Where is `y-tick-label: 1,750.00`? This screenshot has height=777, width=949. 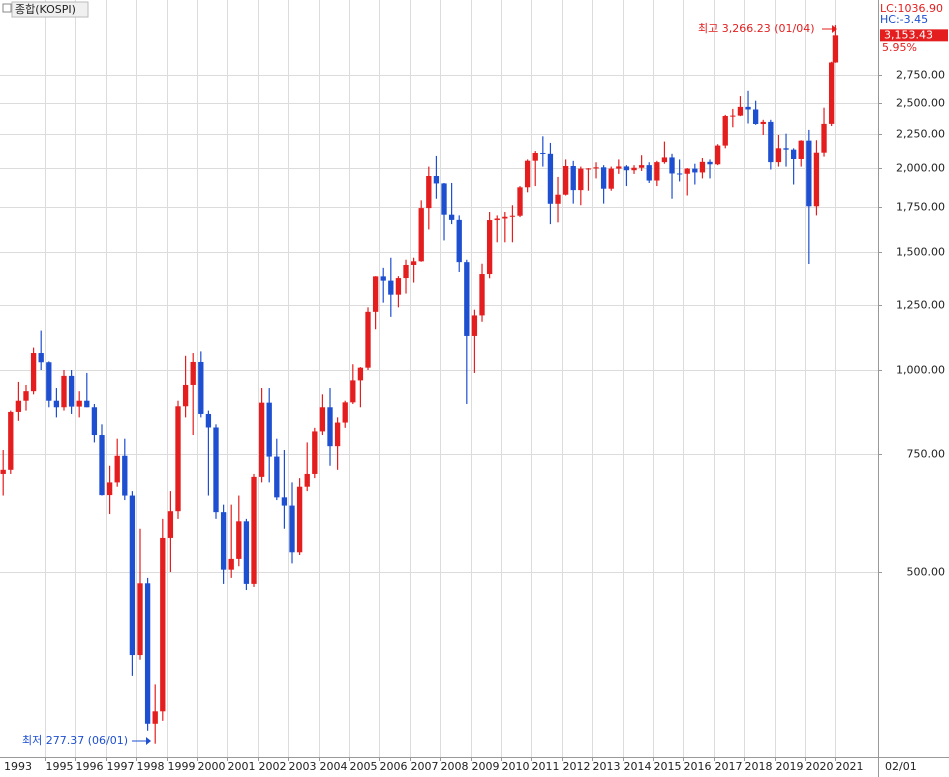 y-tick-label: 1,750.00 is located at coordinates (920, 207).